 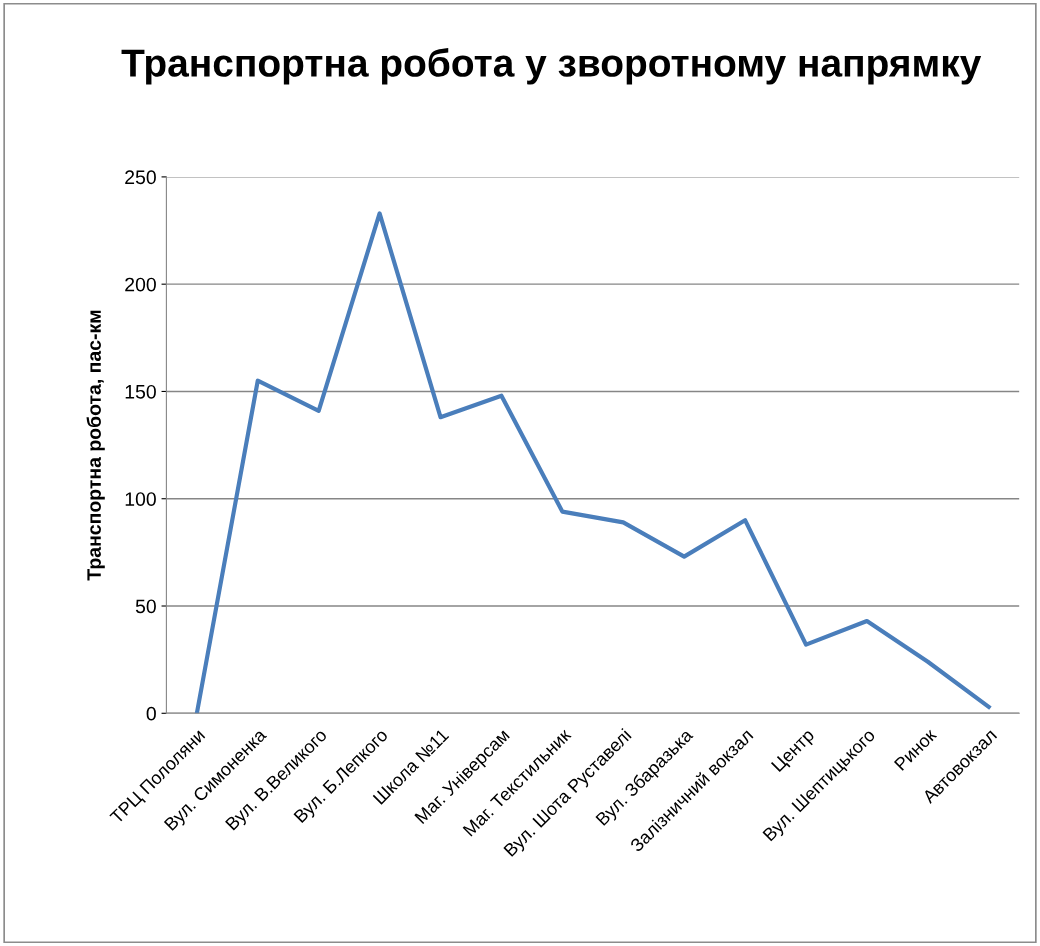 I want to click on chart-title: Транспортна робота у зворотному напрямку, so click(x=551, y=66).